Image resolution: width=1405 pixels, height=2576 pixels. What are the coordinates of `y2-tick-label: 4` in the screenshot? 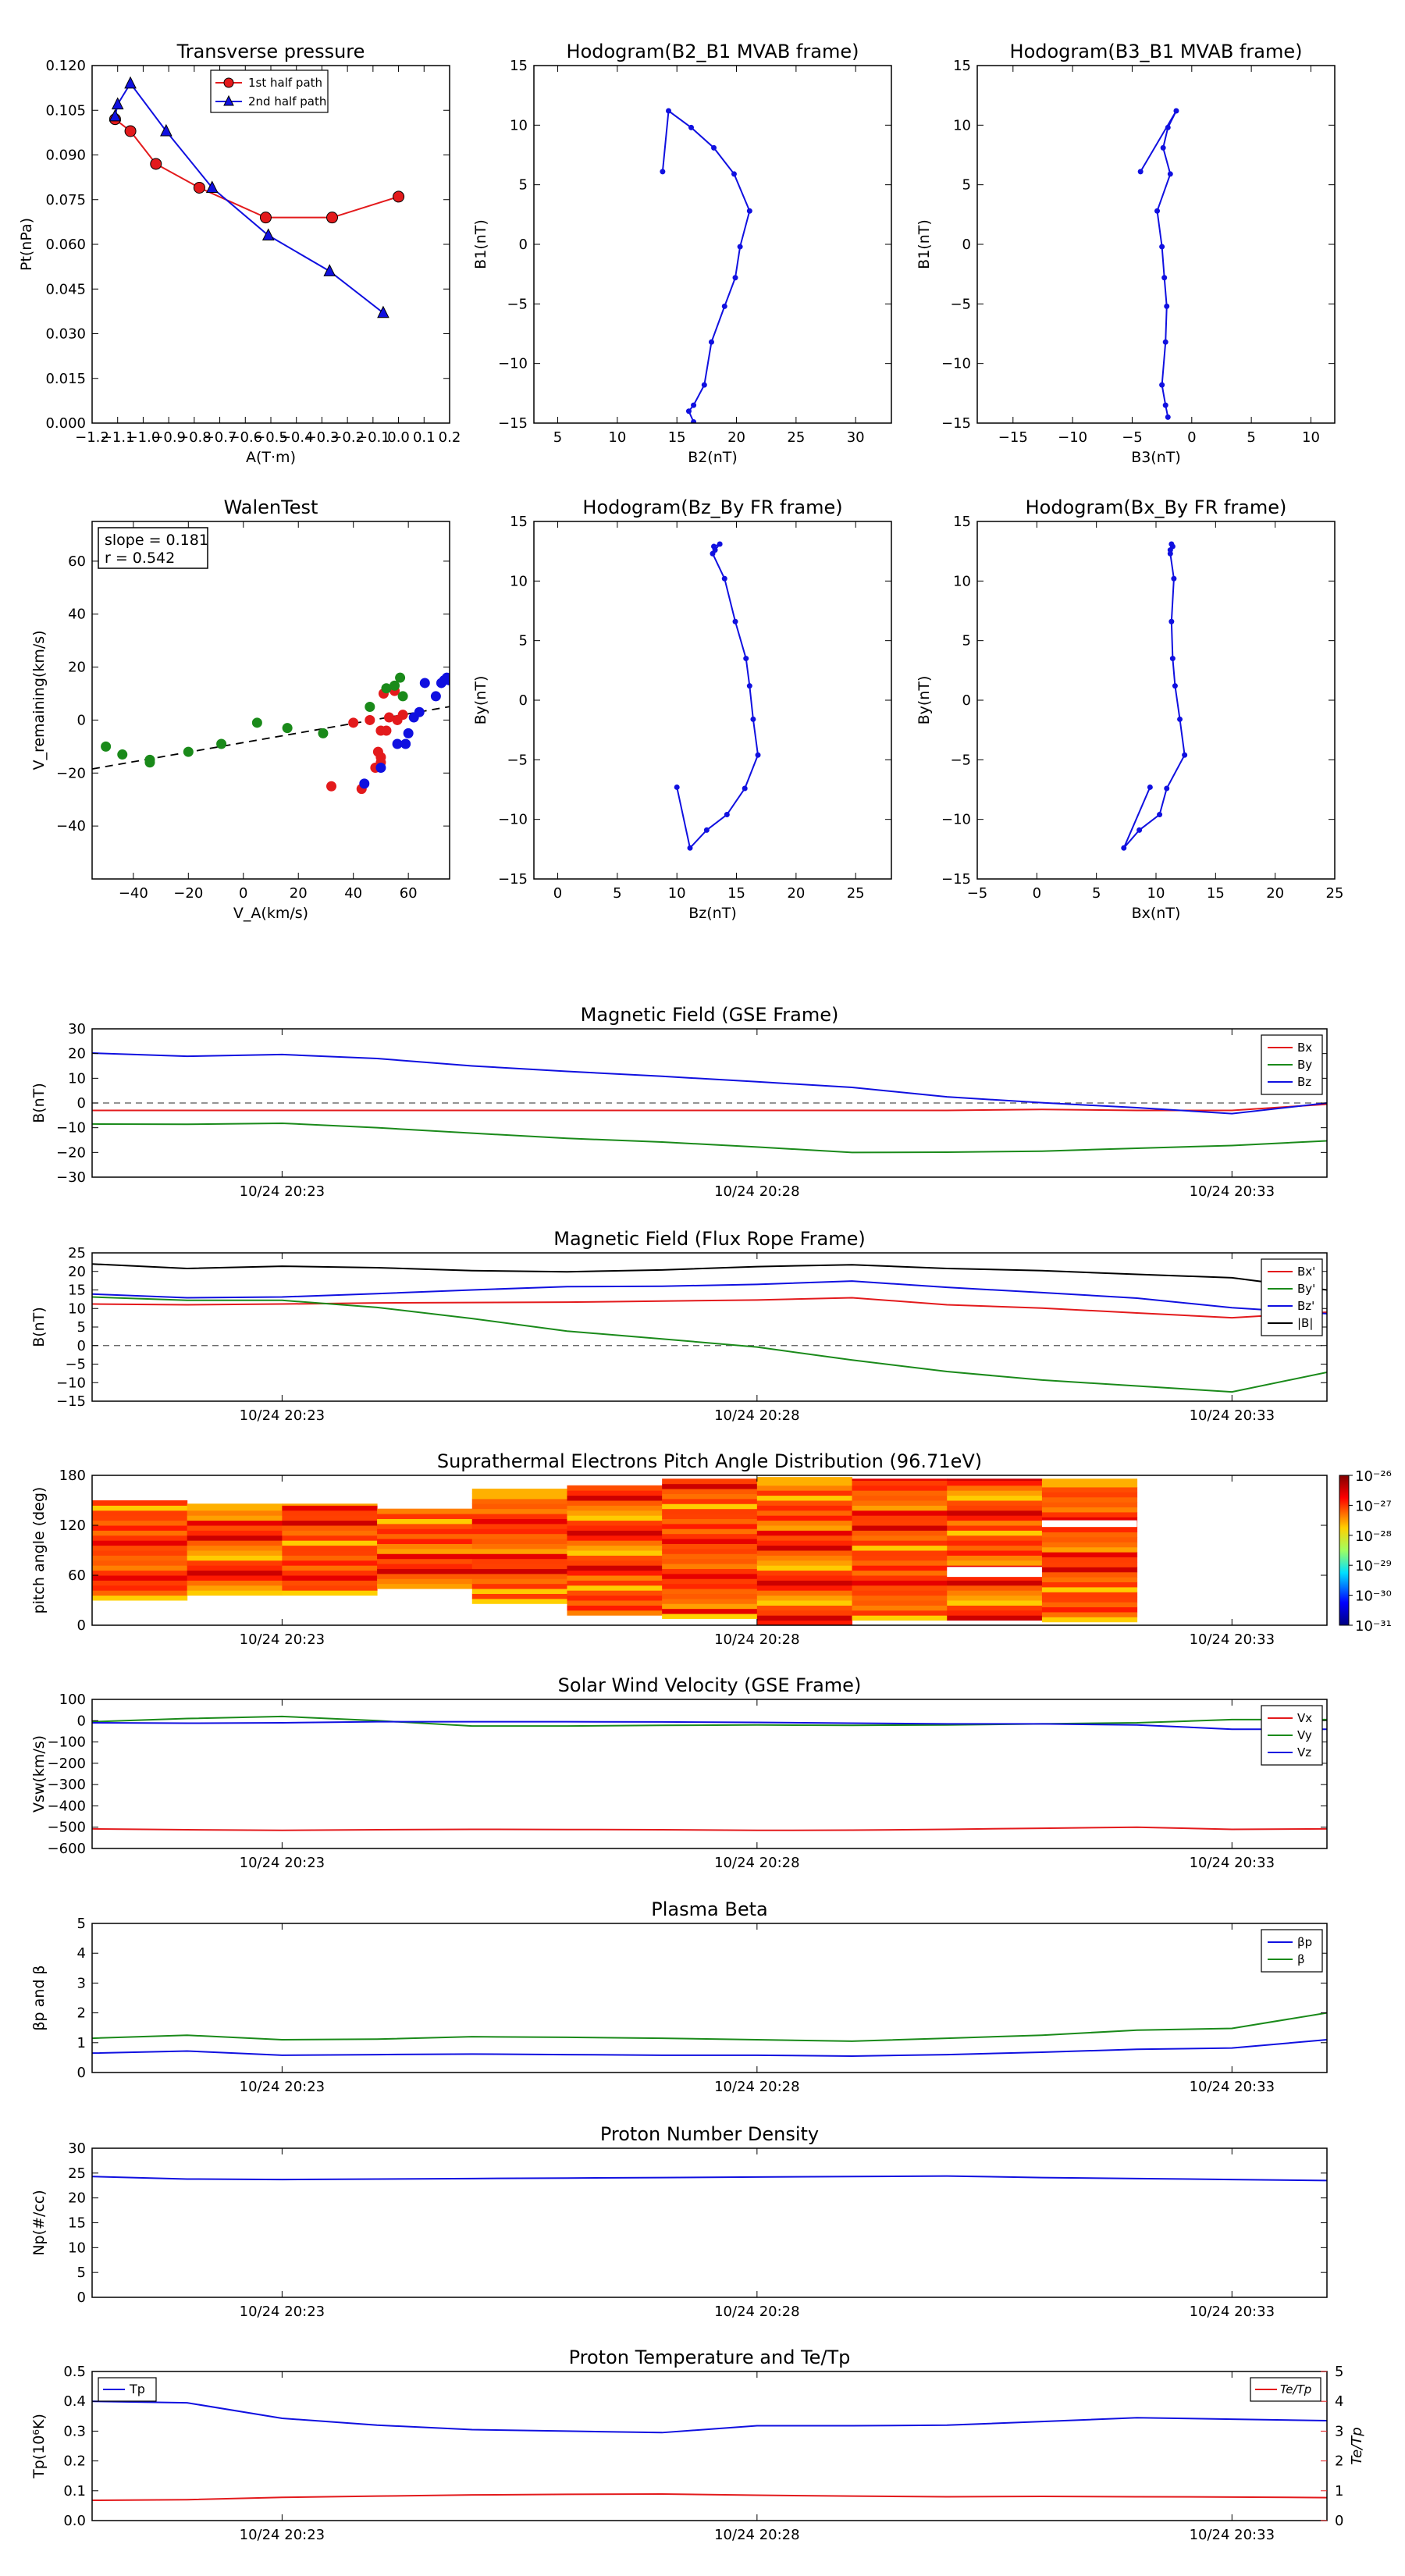 It's located at (1339, 2401).